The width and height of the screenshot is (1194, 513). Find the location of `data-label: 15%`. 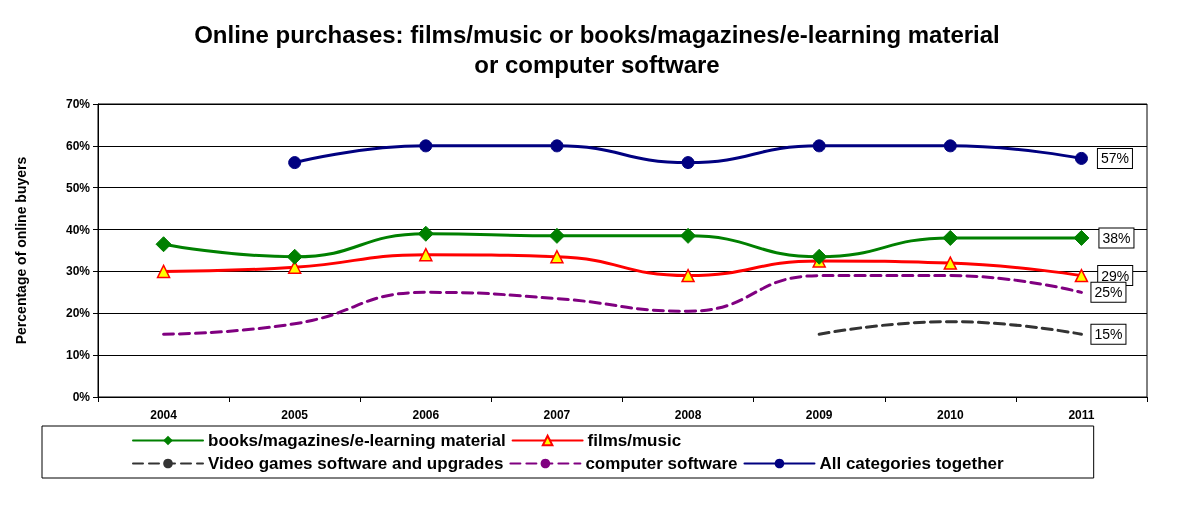

data-label: 15% is located at coordinates (1108, 334).